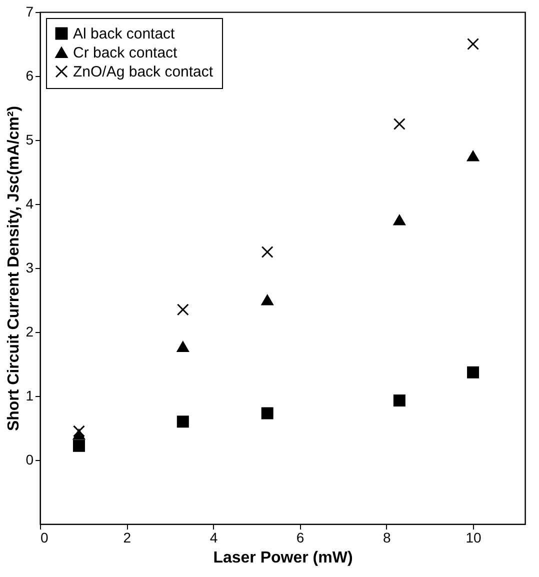 The height and width of the screenshot is (577, 539). I want to click on x-axis-title: Laser Power (mW), so click(283, 558).